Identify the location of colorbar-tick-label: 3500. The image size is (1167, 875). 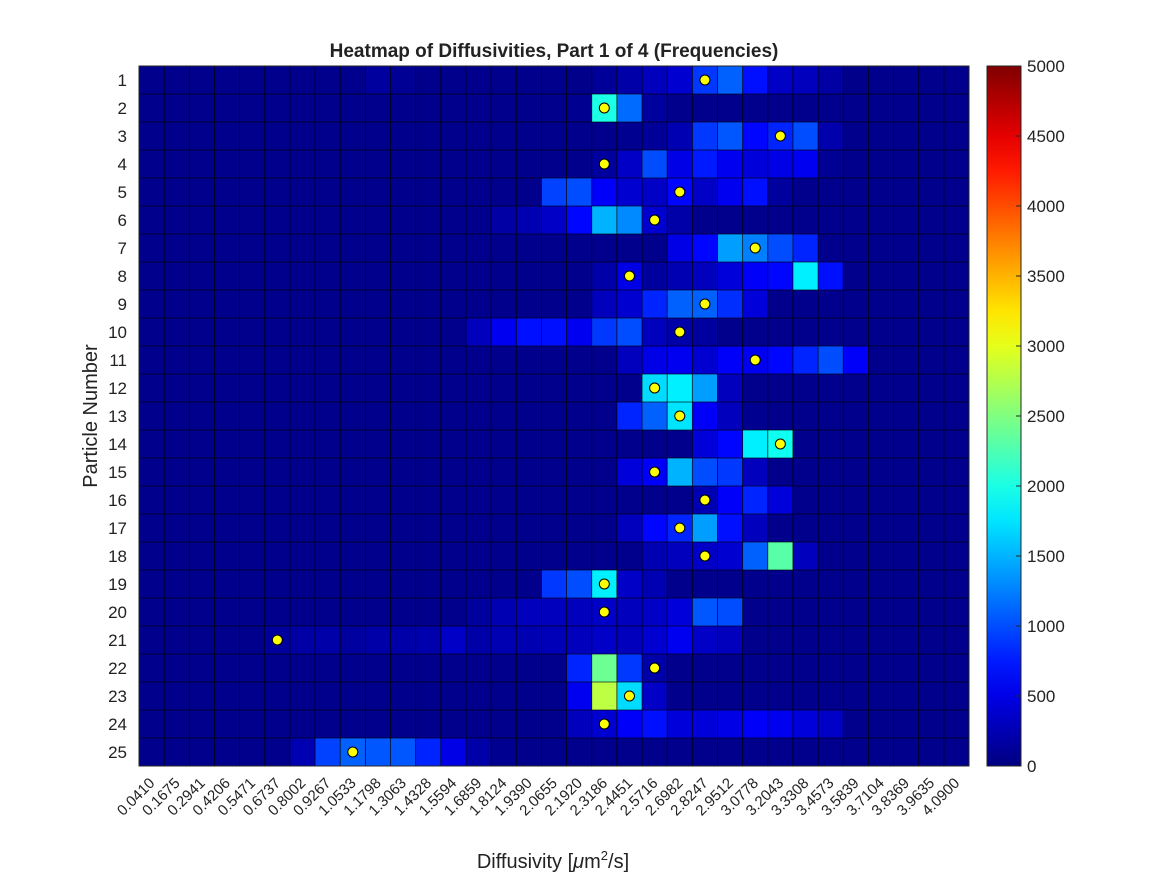
(1046, 276).